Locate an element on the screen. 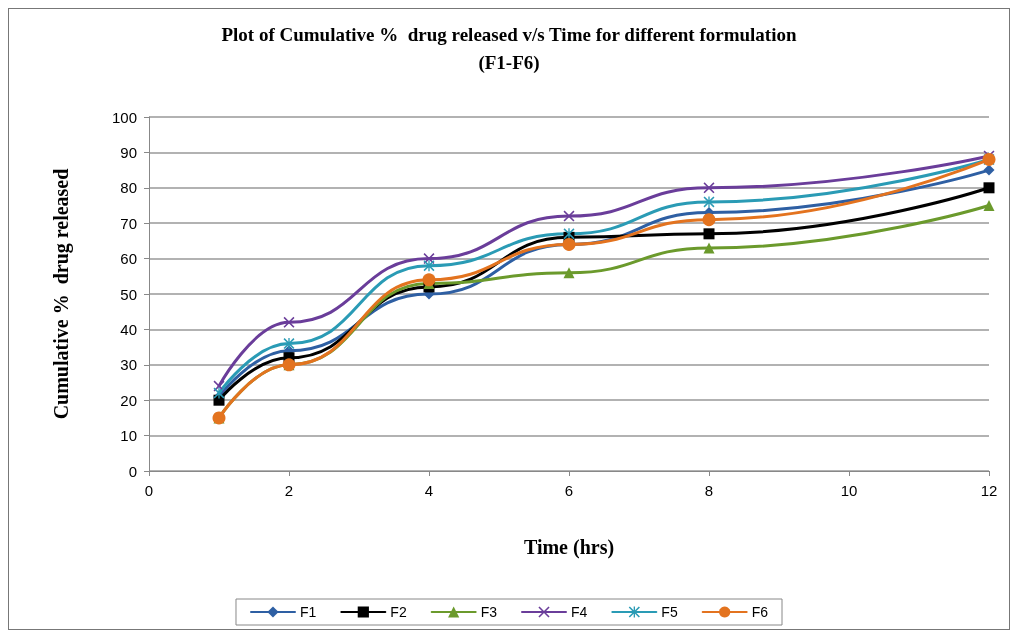 The image size is (1023, 638). x-tick-label: 10 is located at coordinates (849, 490).